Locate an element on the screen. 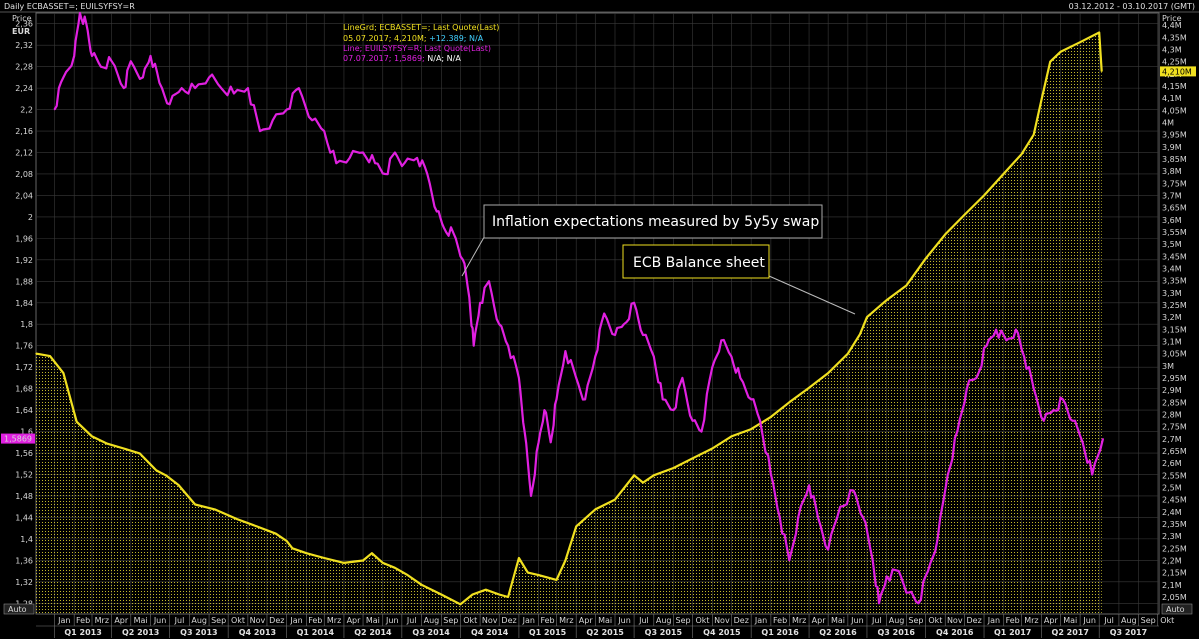 The height and width of the screenshot is (639, 1199). right-tick-label: 2,25M is located at coordinates (1174, 548).